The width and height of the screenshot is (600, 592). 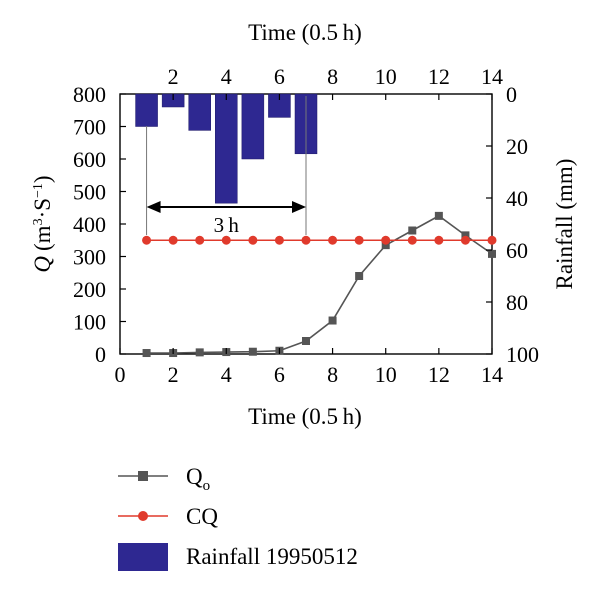 I want to click on legend-cq-marker, so click(x=143, y=516).